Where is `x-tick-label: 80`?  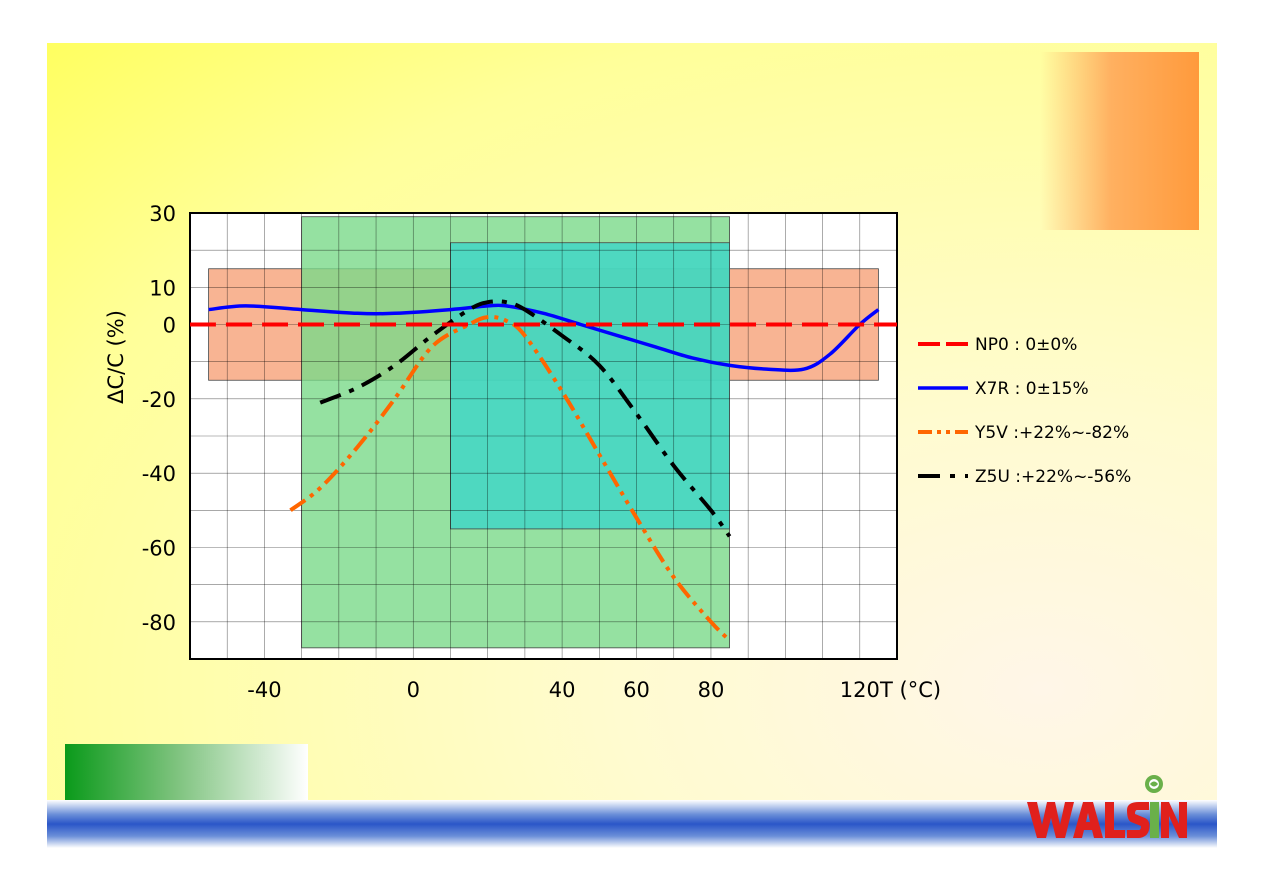 x-tick-label: 80 is located at coordinates (711, 690).